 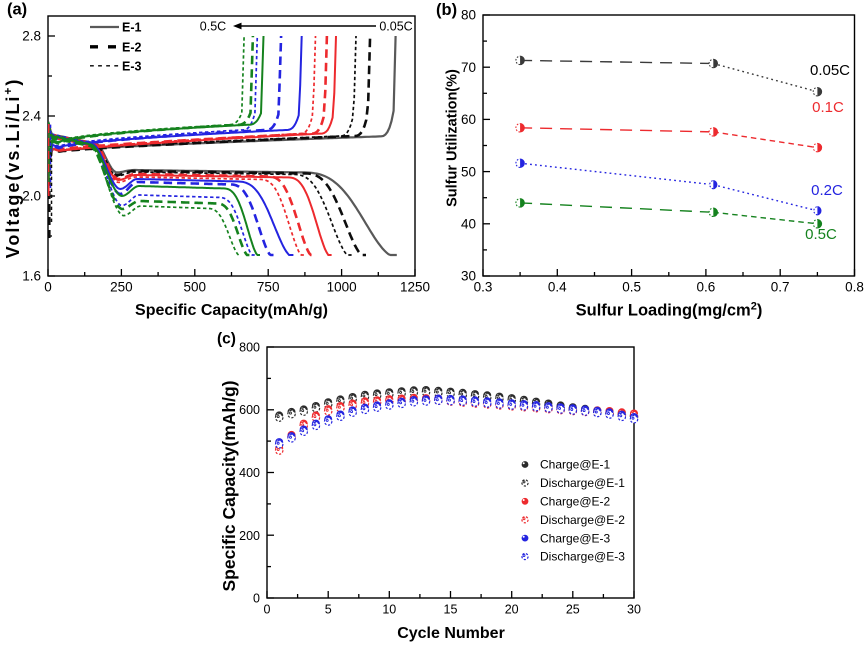 What do you see at coordinates (132, 66) in the screenshot?
I see `svg-text: E-3` at bounding box center [132, 66].